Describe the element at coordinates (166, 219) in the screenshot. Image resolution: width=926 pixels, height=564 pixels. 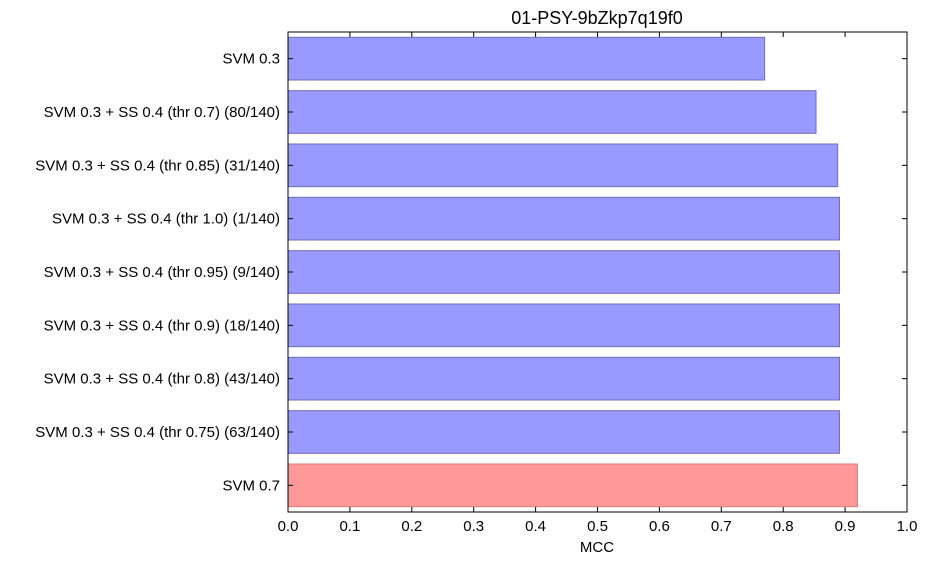
I see `category-label: SVM 0.3 + SS 0.4 (thr 1.0) (1/140)` at that location.